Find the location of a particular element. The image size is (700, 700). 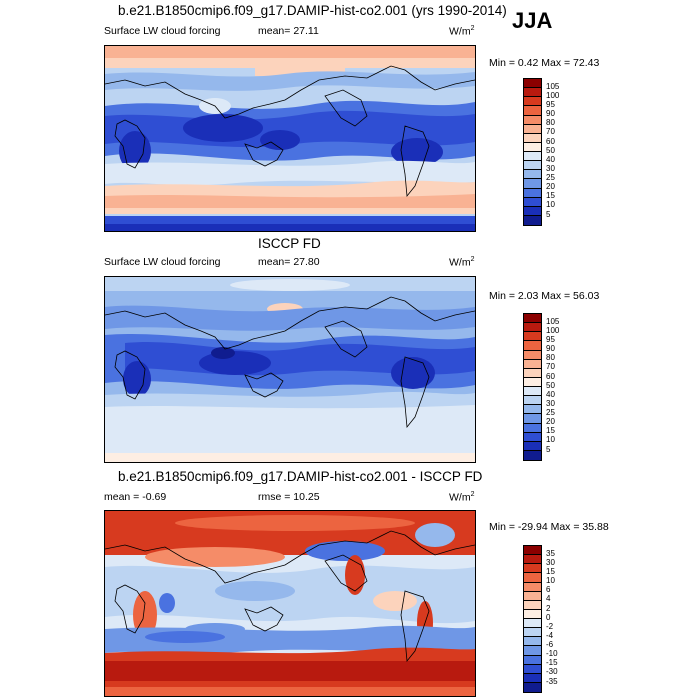

panel3-tick: -10 is located at coordinates (552, 653).